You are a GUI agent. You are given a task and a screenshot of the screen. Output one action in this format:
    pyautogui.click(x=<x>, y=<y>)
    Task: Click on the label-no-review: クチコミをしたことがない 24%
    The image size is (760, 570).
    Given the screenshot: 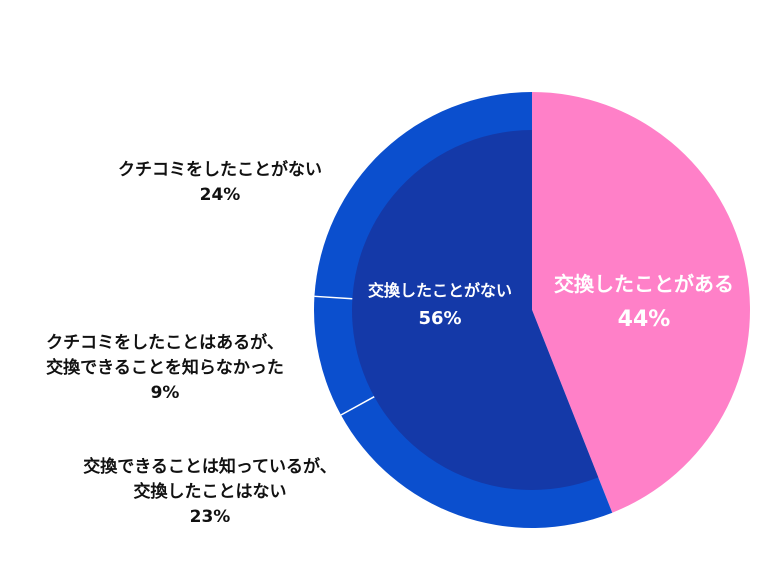 What is the action you would take?
    pyautogui.click(x=220, y=183)
    